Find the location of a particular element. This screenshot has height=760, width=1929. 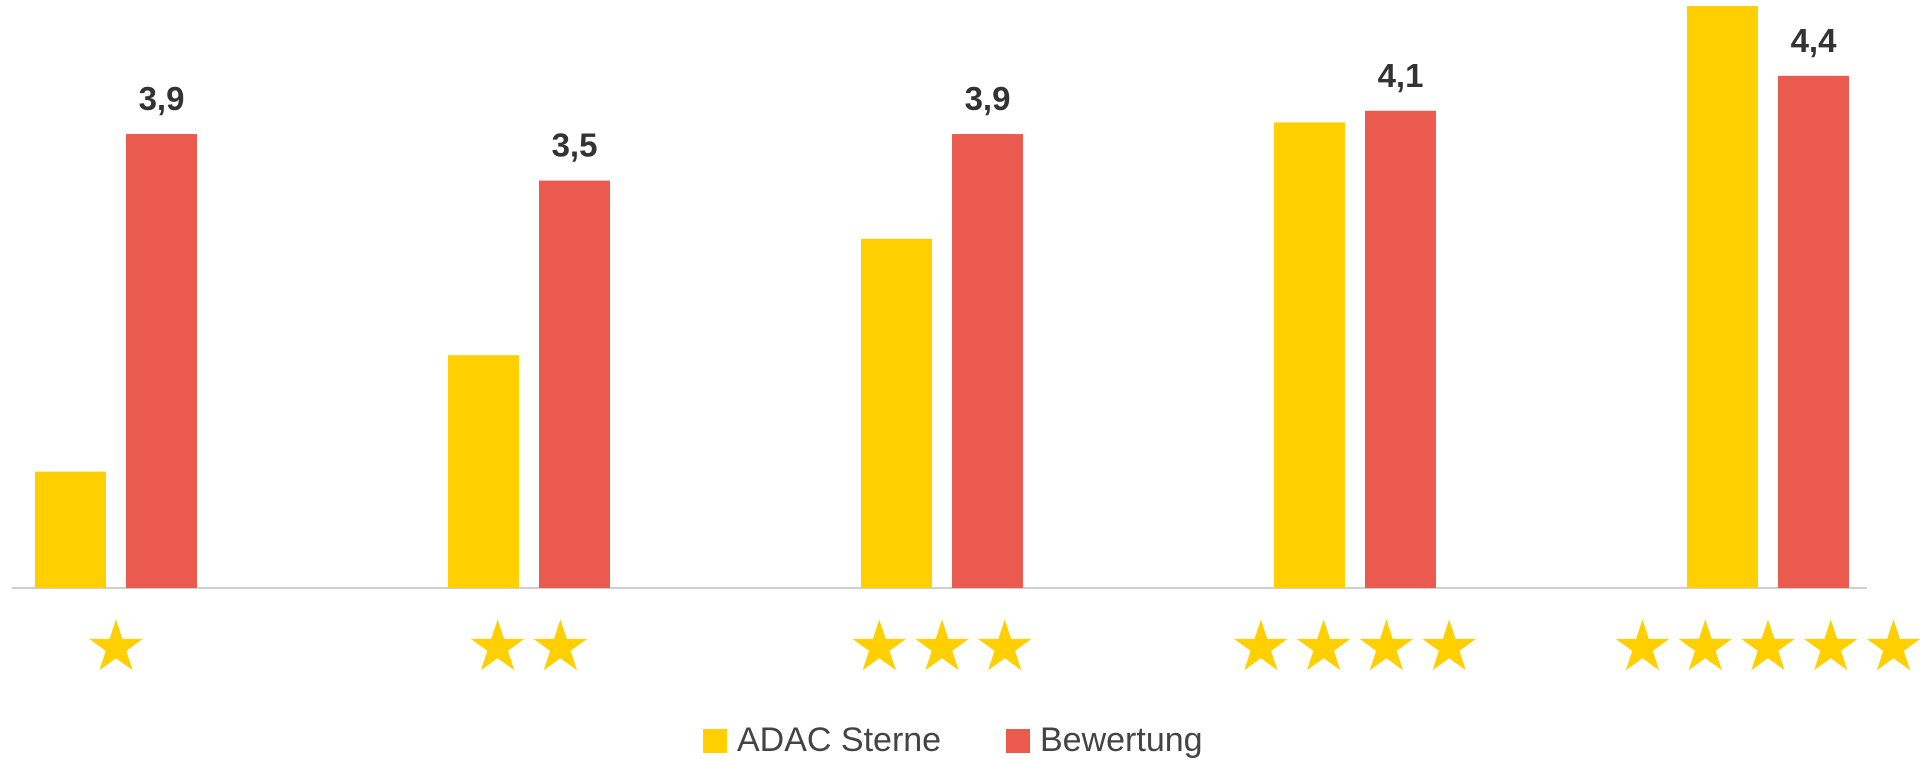

value-label: 3,5 is located at coordinates (575, 145).